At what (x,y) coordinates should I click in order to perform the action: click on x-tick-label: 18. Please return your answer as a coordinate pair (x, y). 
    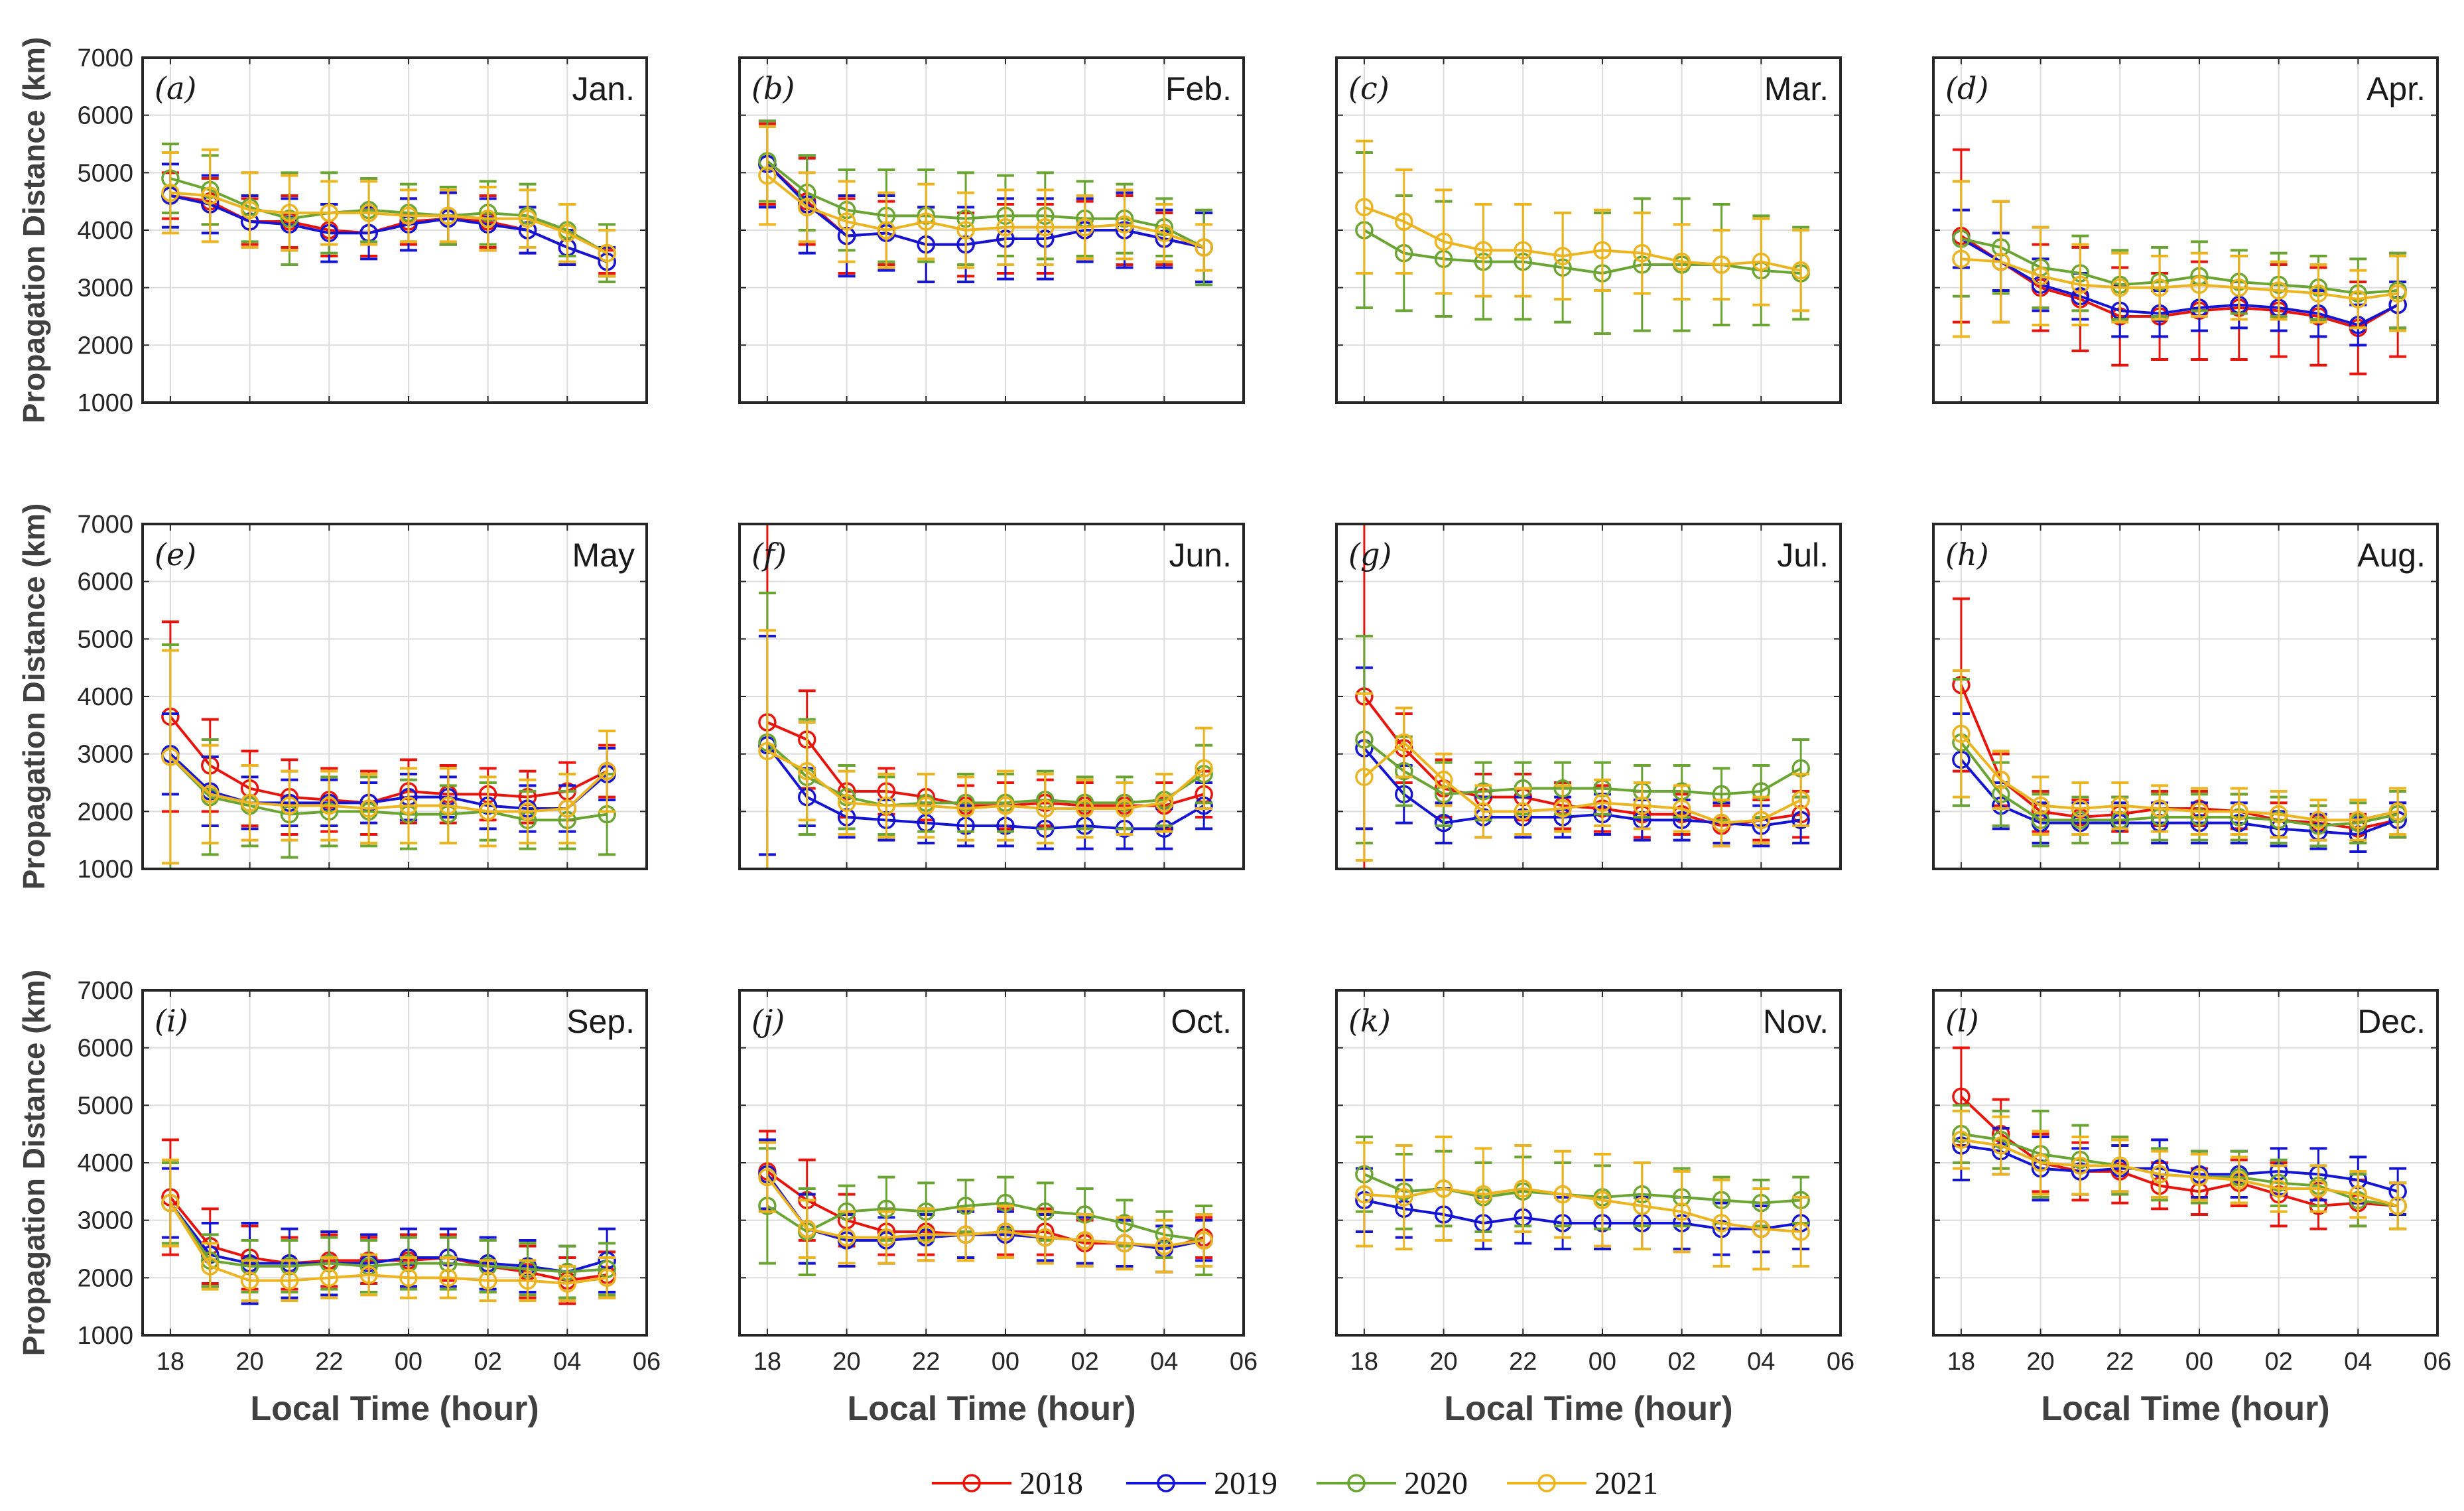
    Looking at the image, I should click on (170, 1362).